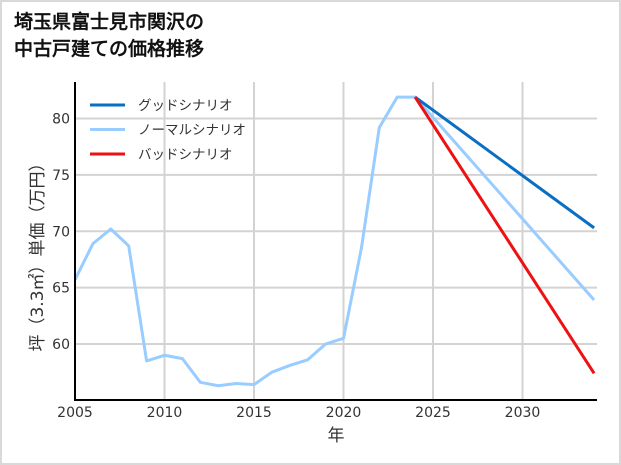 The height and width of the screenshot is (465, 621). What do you see at coordinates (109, 49) in the screenshot?
I see `title-line-2: 中古戸建ての価格推移` at bounding box center [109, 49].